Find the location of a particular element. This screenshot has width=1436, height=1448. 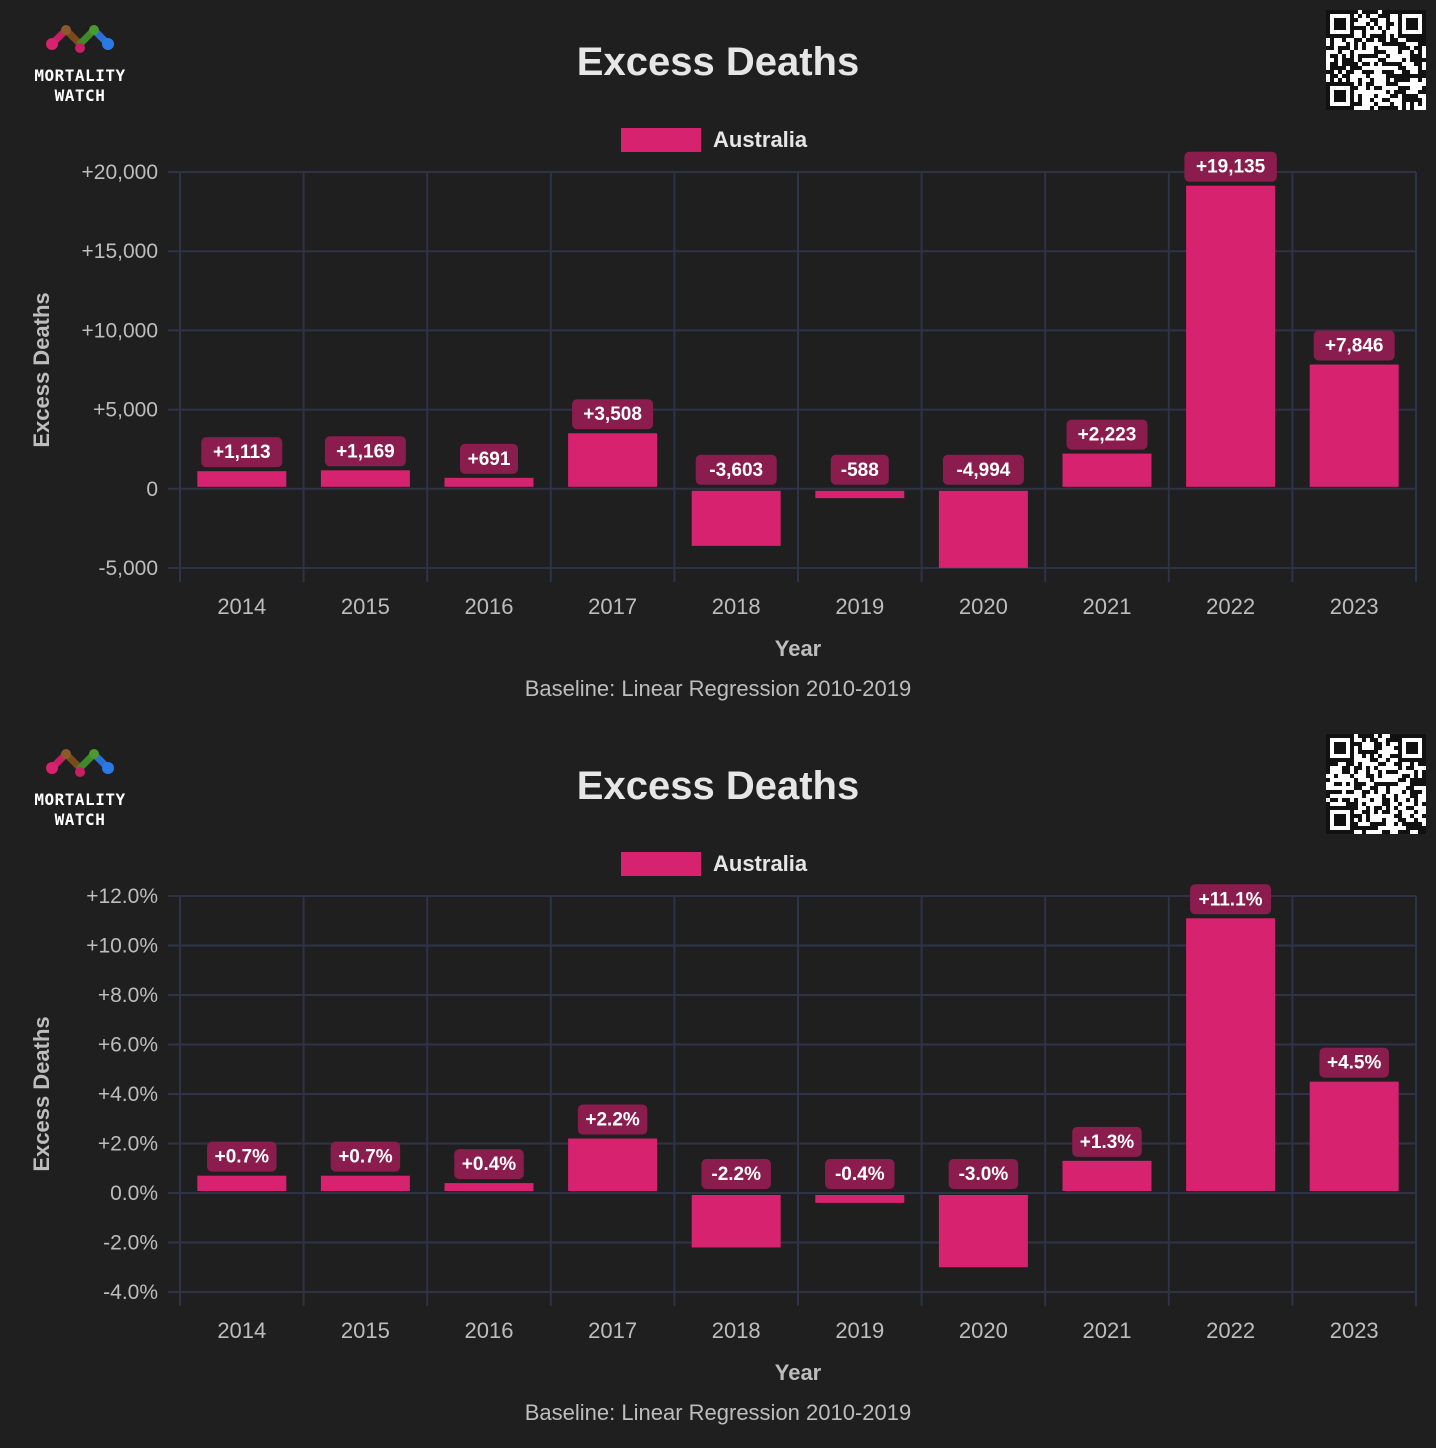

y-tick-label: -4.0% is located at coordinates (130, 1292).